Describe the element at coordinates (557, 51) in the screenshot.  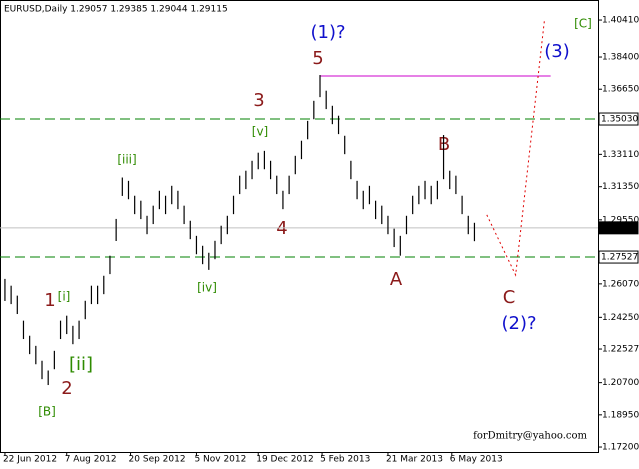
I see `wave-label: (3)` at that location.